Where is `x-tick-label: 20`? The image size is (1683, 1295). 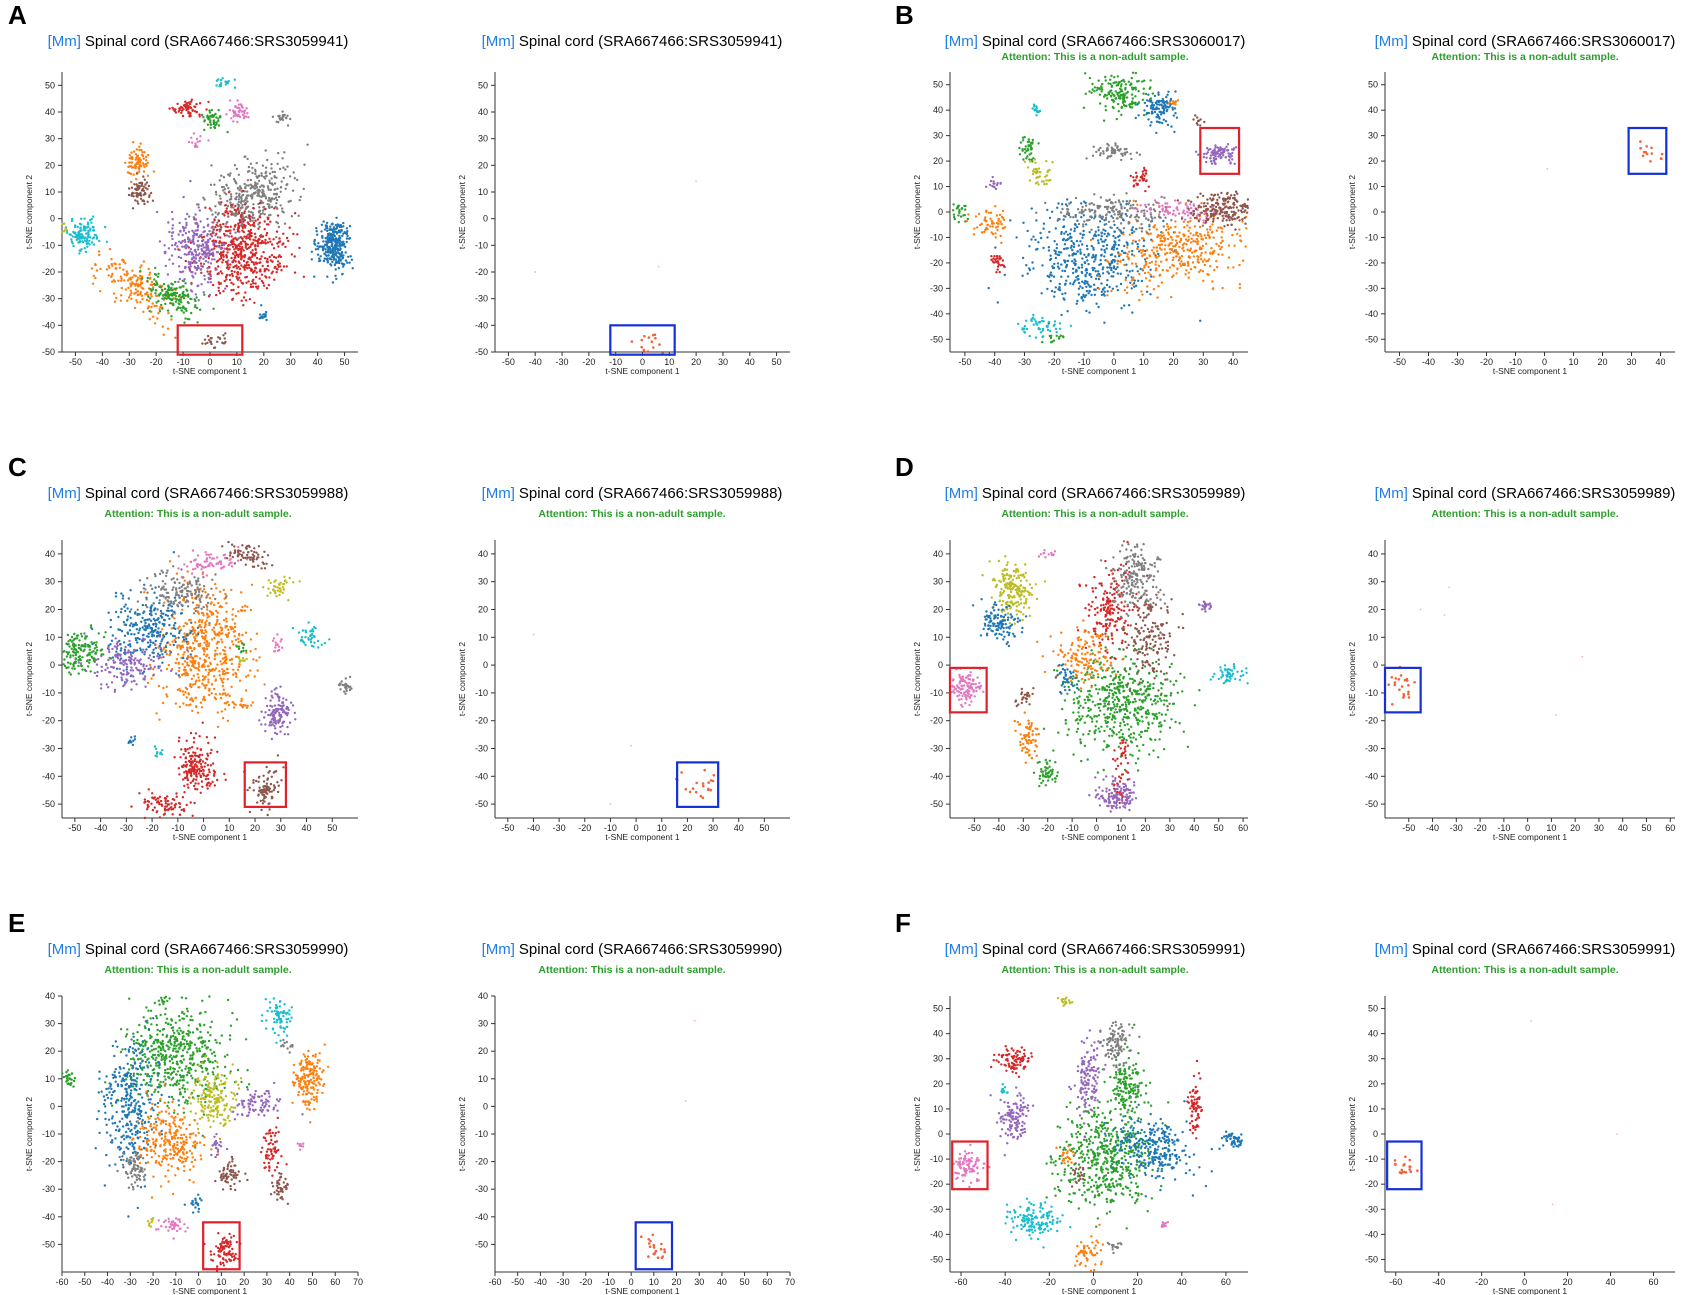
x-tick-label: 20 is located at coordinates (1173, 362).